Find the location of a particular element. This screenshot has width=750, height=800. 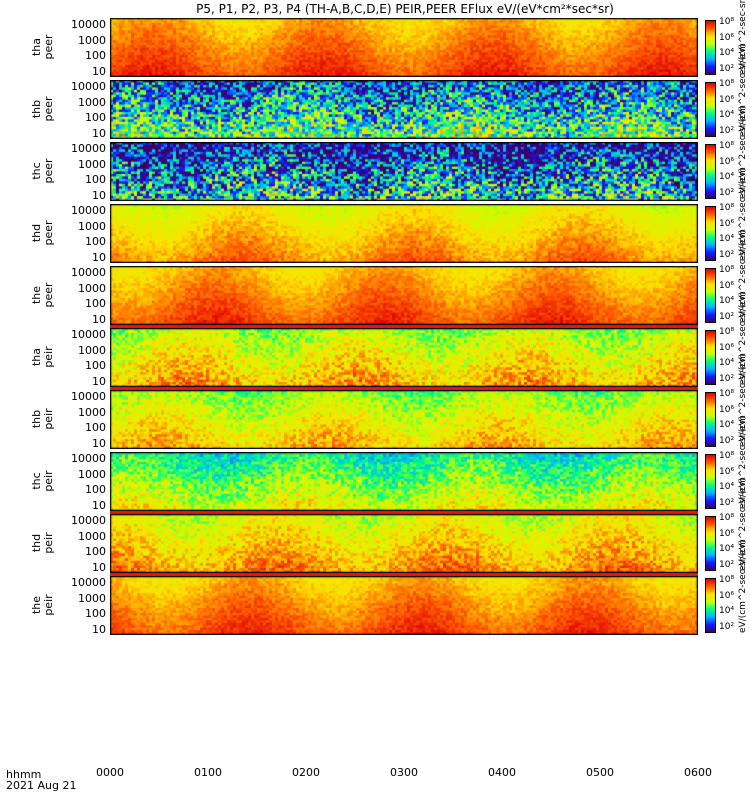

x-axis-label: hhmm is located at coordinates (24, 774).